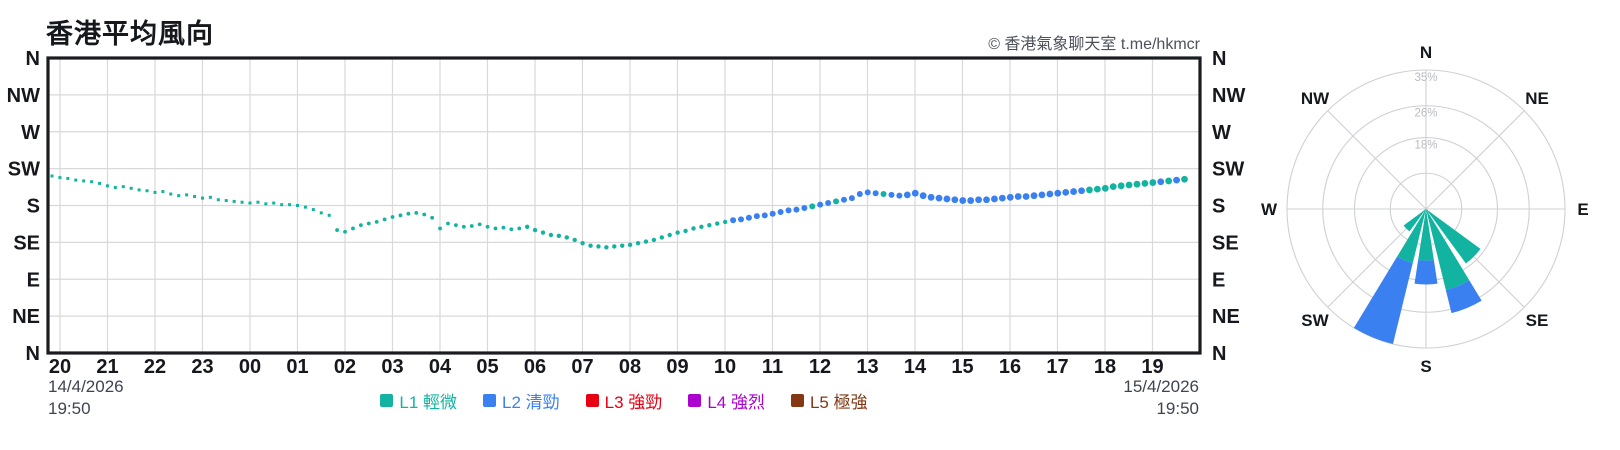 Image resolution: width=1620 pixels, height=450 pixels. What do you see at coordinates (1475, 160) in the screenshot?
I see `rose-spoke` at bounding box center [1475, 160].